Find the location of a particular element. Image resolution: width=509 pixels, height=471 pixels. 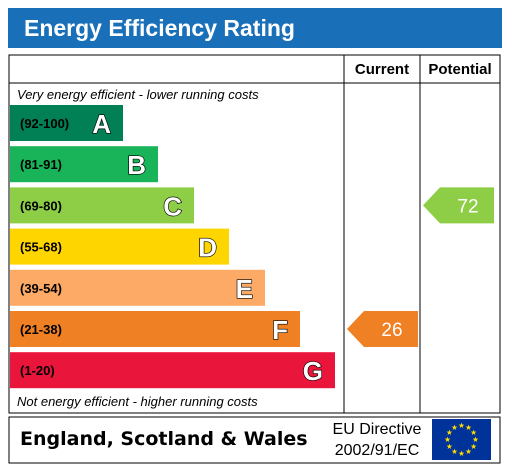

directive-line-2: 2002/91/EC is located at coordinates (377, 450).